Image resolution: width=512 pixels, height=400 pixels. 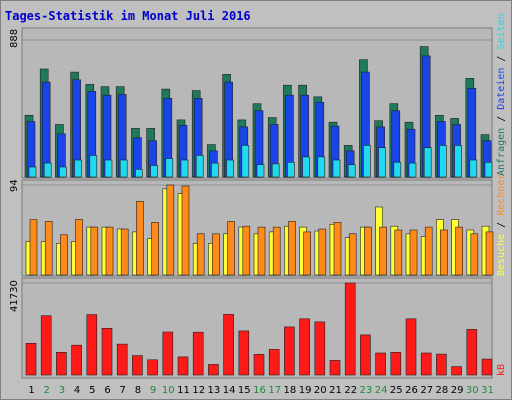 What do you see at coordinates (487, 390) in the screenshot?
I see `day-label-31: 31` at bounding box center [487, 390].